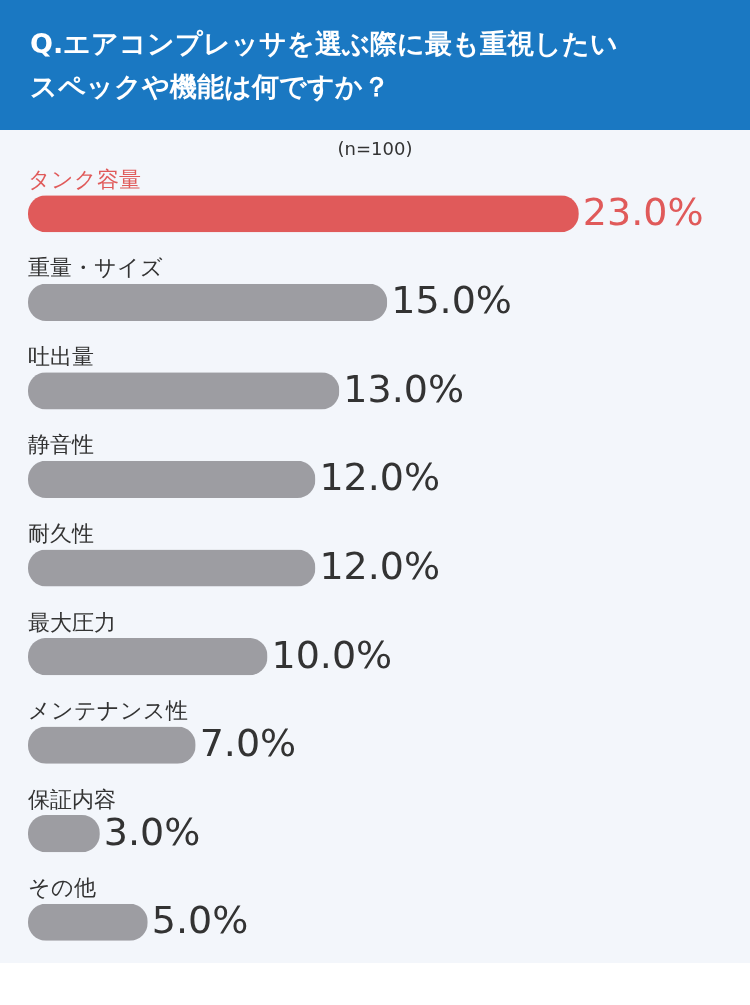 Image resolution: width=750 pixels, height=1005 pixels. Describe the element at coordinates (62, 888) in the screenshot. I see `y-tick-label: その他` at that location.